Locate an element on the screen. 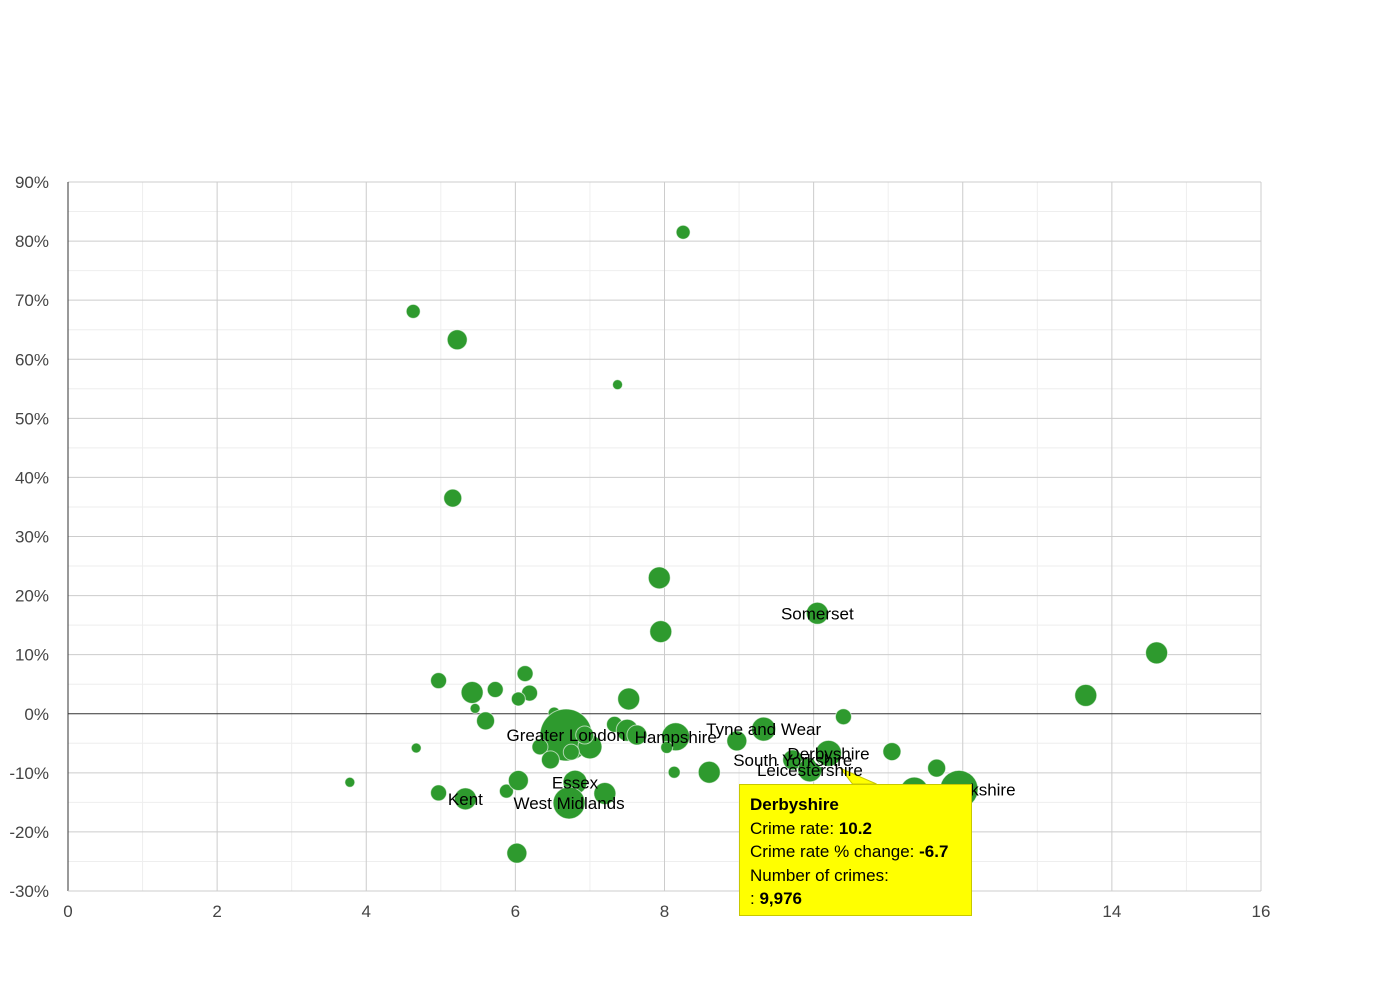 This screenshot has width=1390, height=985. y-tick-label: 40% is located at coordinates (32, 477).